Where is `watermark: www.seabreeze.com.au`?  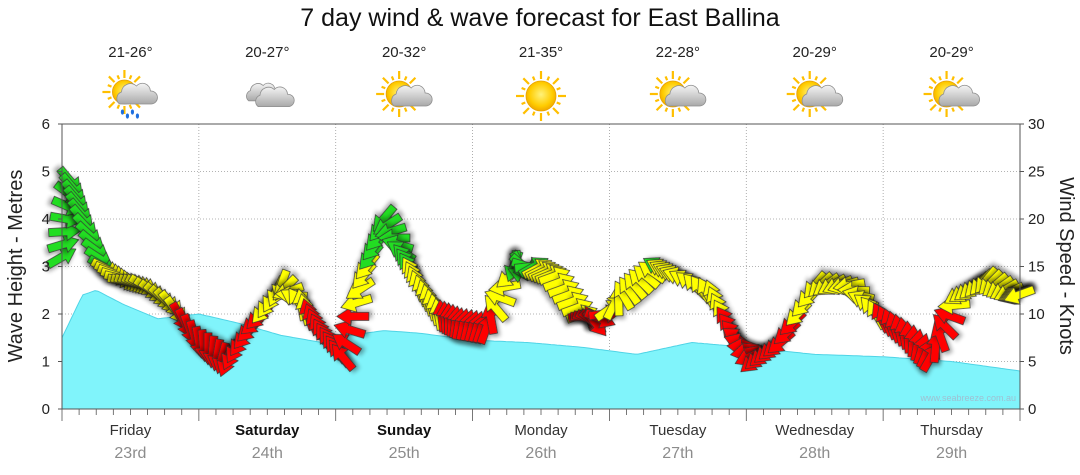
watermark: www.seabreeze.com.au is located at coordinates (967, 398).